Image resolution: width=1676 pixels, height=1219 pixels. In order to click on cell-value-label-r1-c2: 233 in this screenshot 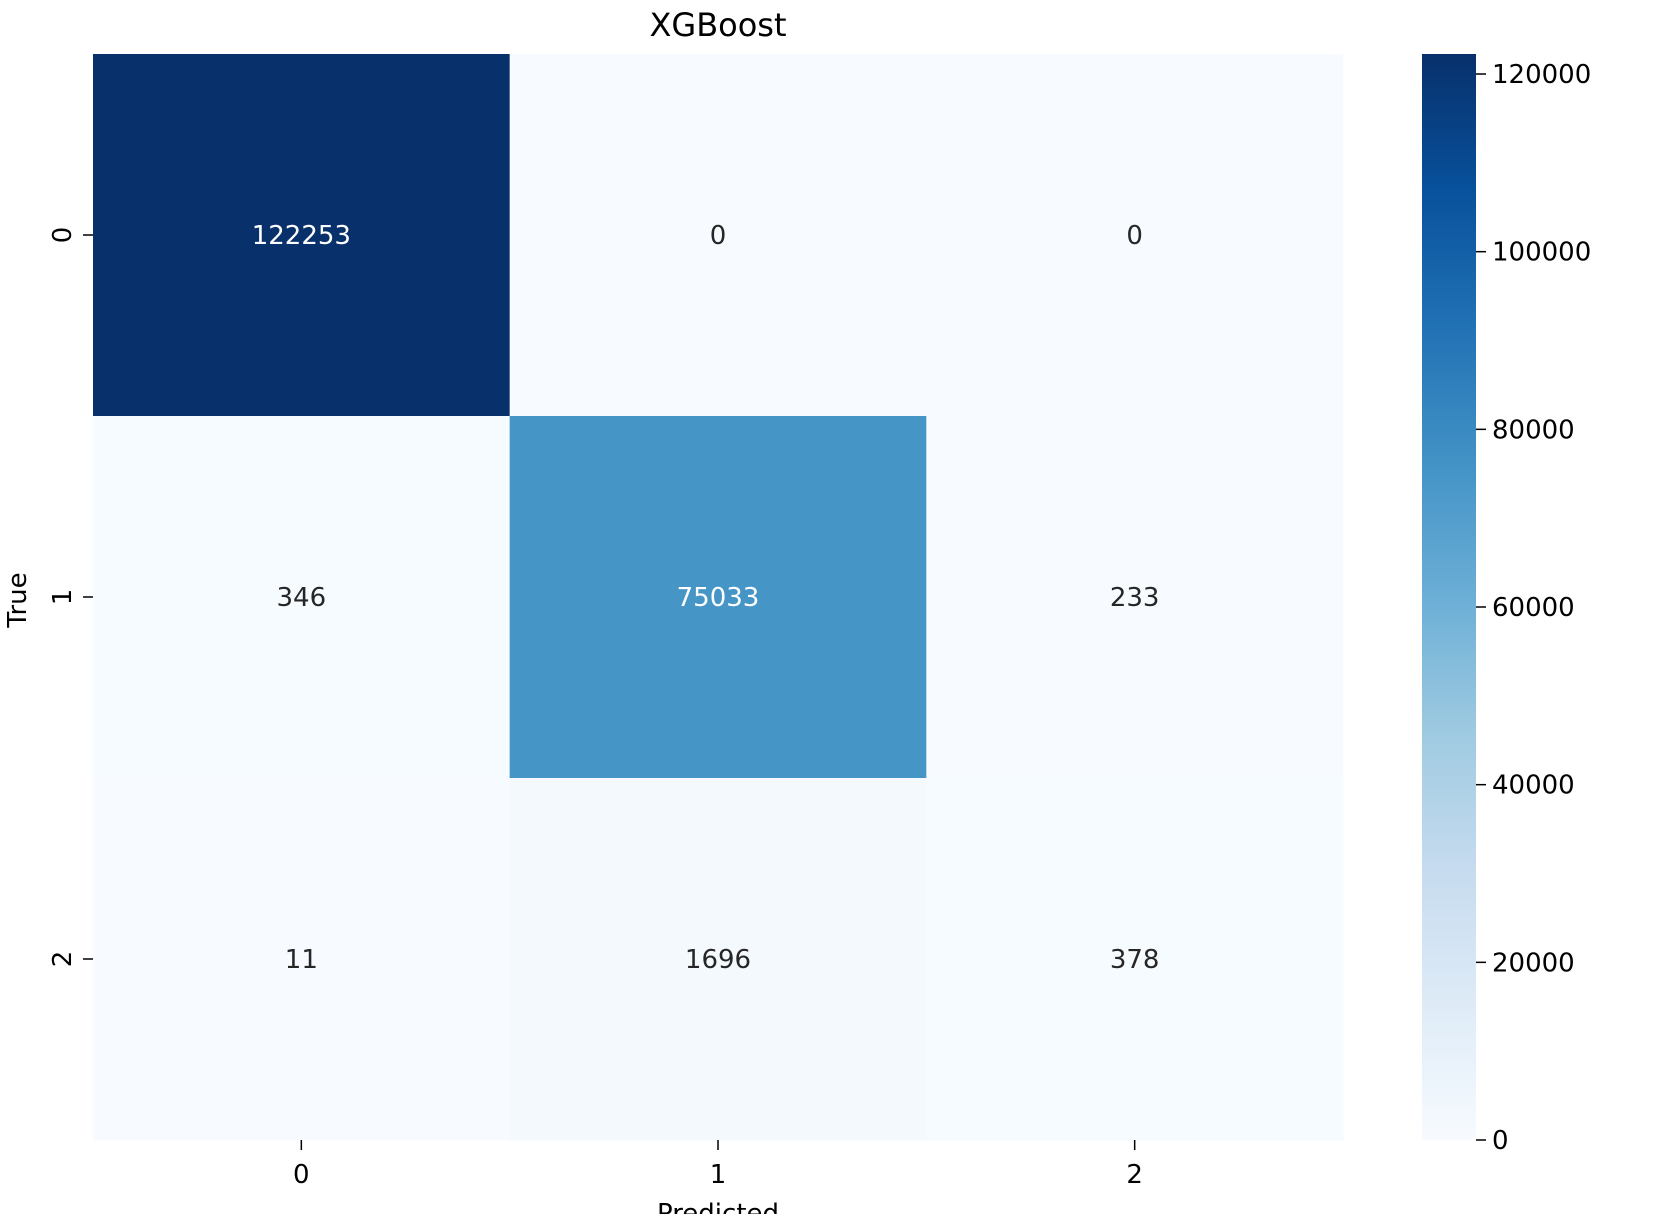, I will do `click(1135, 598)`.